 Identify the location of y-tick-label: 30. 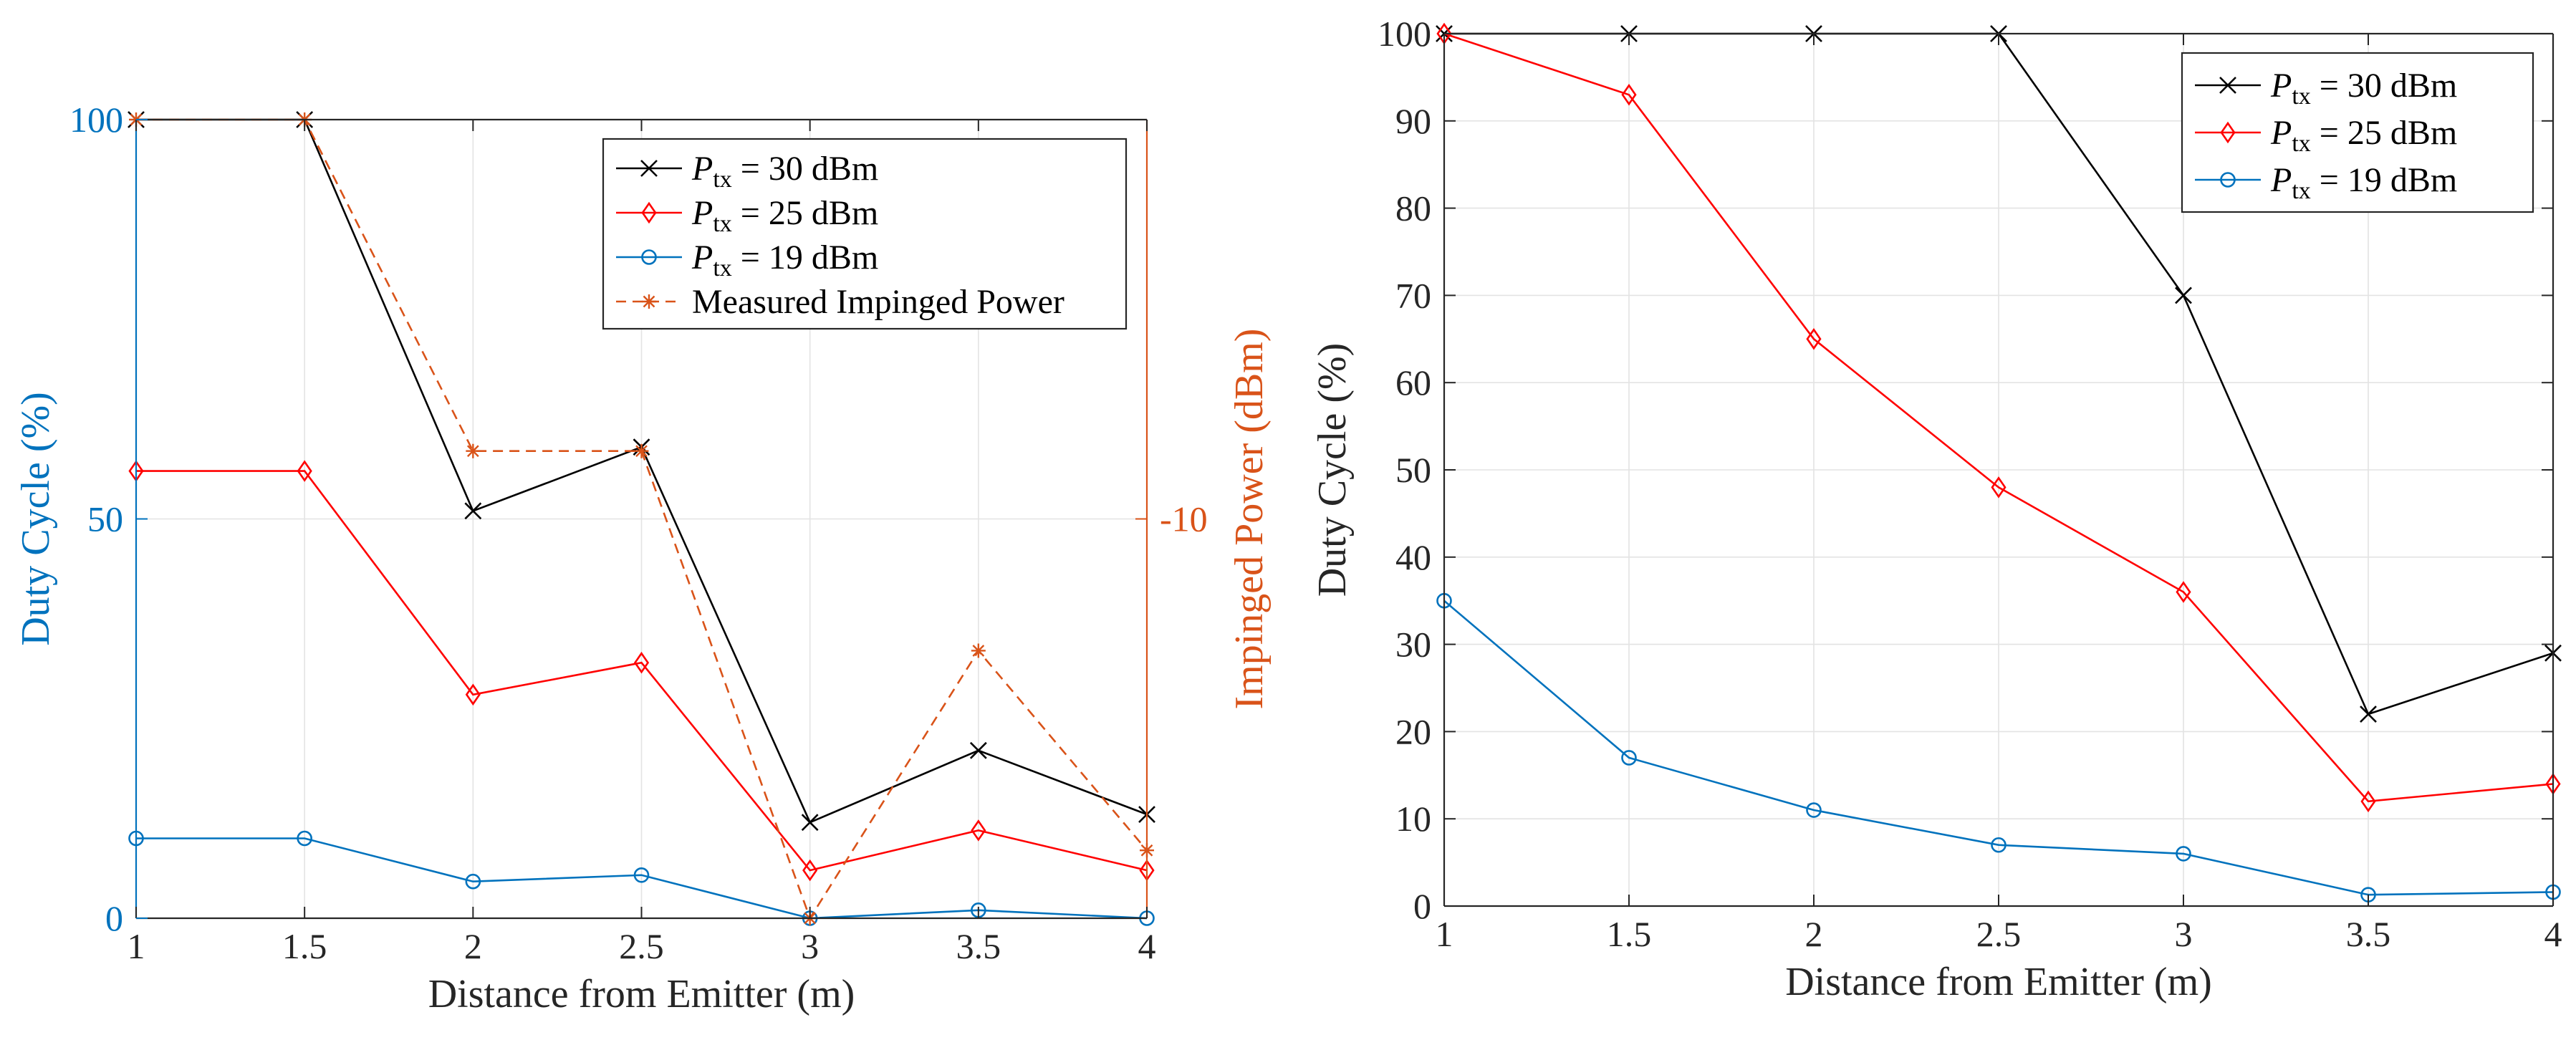
(1413, 645).